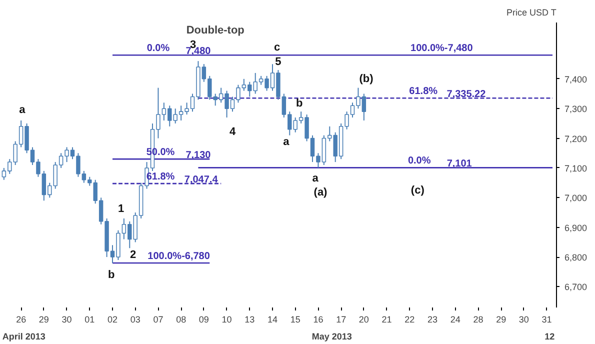 This screenshot has height=344, width=595. Describe the element at coordinates (133, 255) in the screenshot. I see `annotation: 2` at that location.